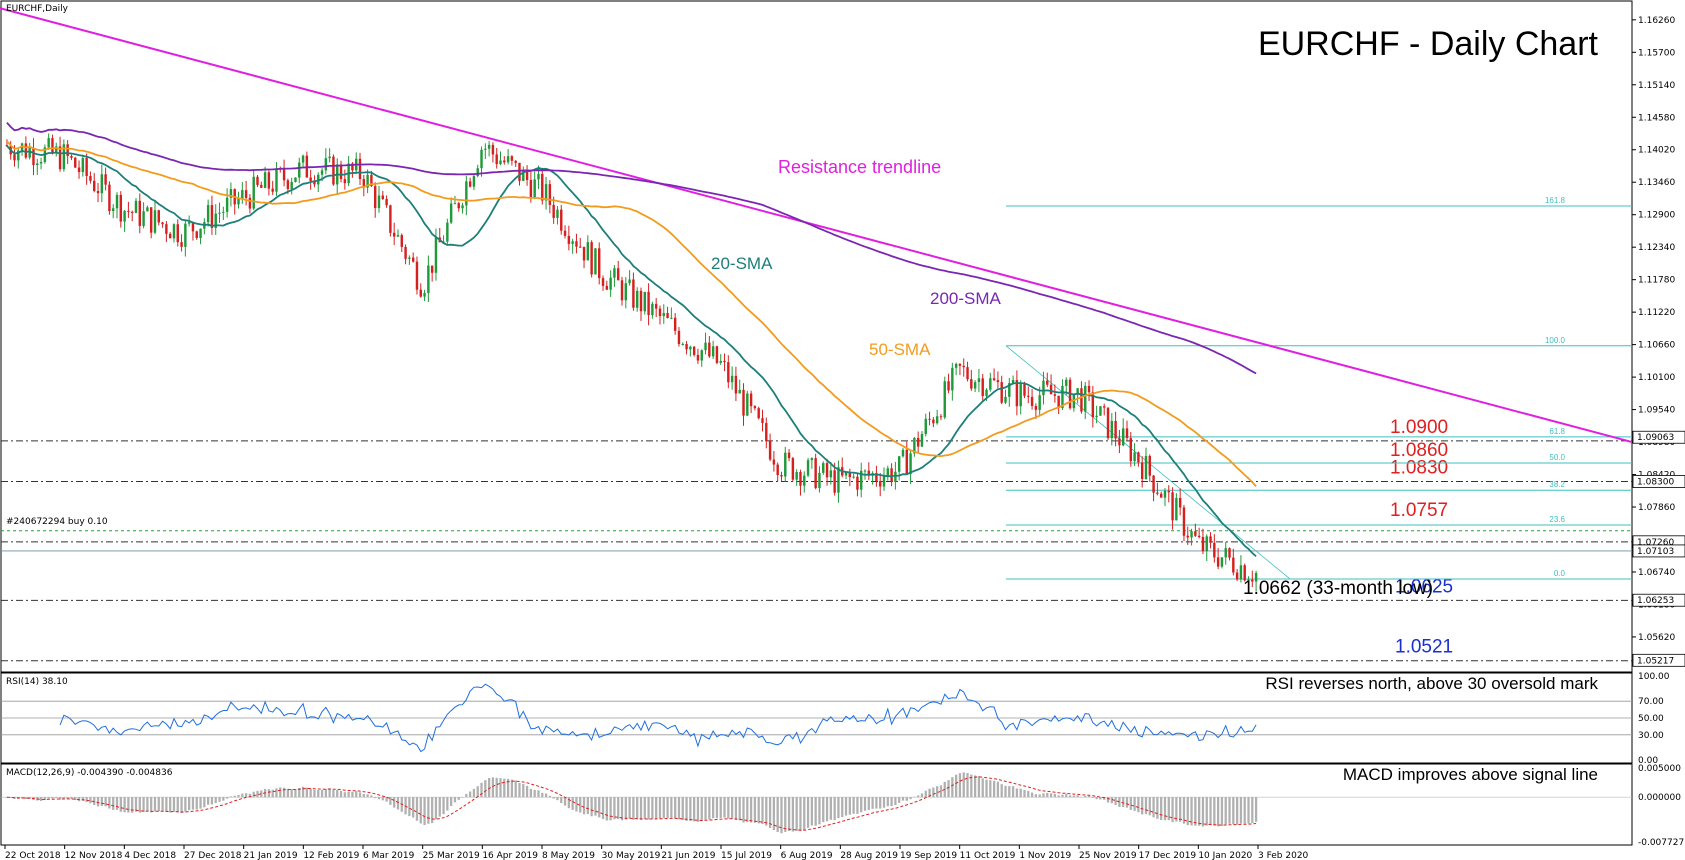 The image size is (1685, 860). What do you see at coordinates (1656, 281) in the screenshot?
I see `price-tick-label: 1.11780` at bounding box center [1656, 281].